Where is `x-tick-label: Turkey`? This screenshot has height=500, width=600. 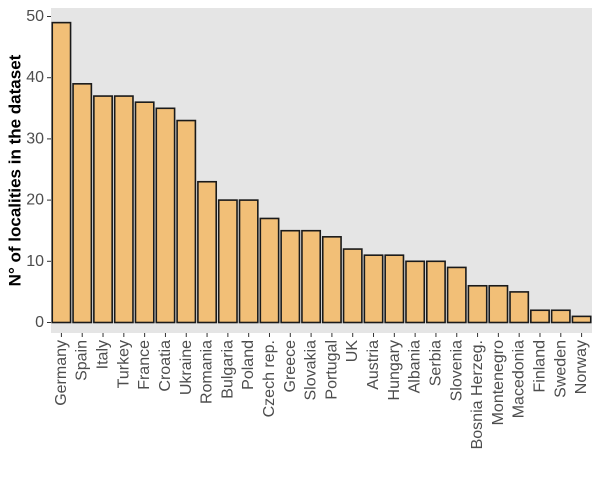
x-tick-label: Turkey is located at coordinates (123, 364).